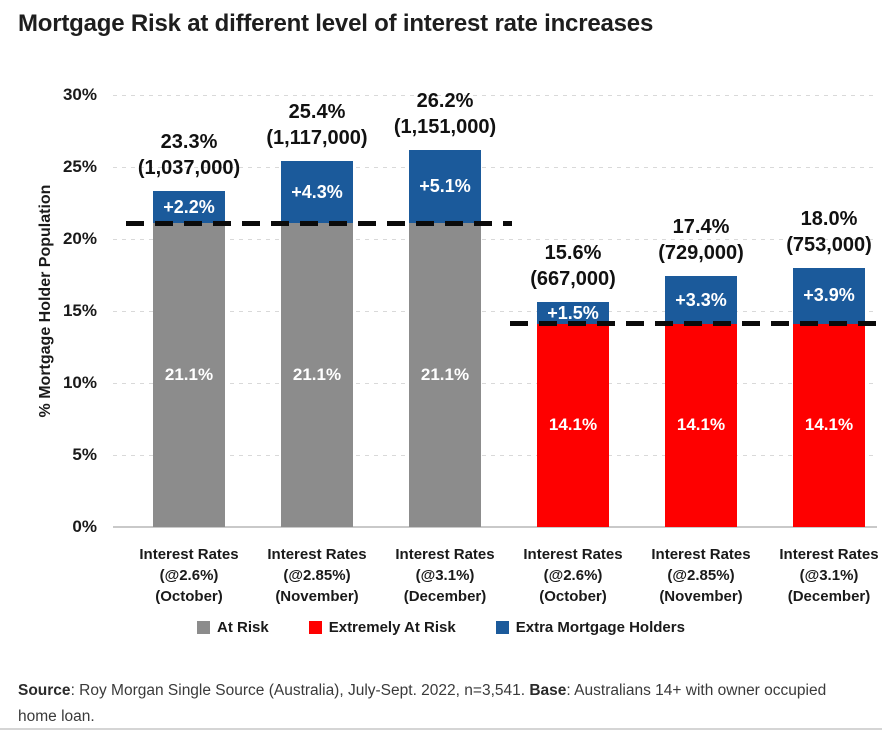 This screenshot has height=730, width=882. I want to click on legend-item: Extremely At Risk, so click(382, 627).